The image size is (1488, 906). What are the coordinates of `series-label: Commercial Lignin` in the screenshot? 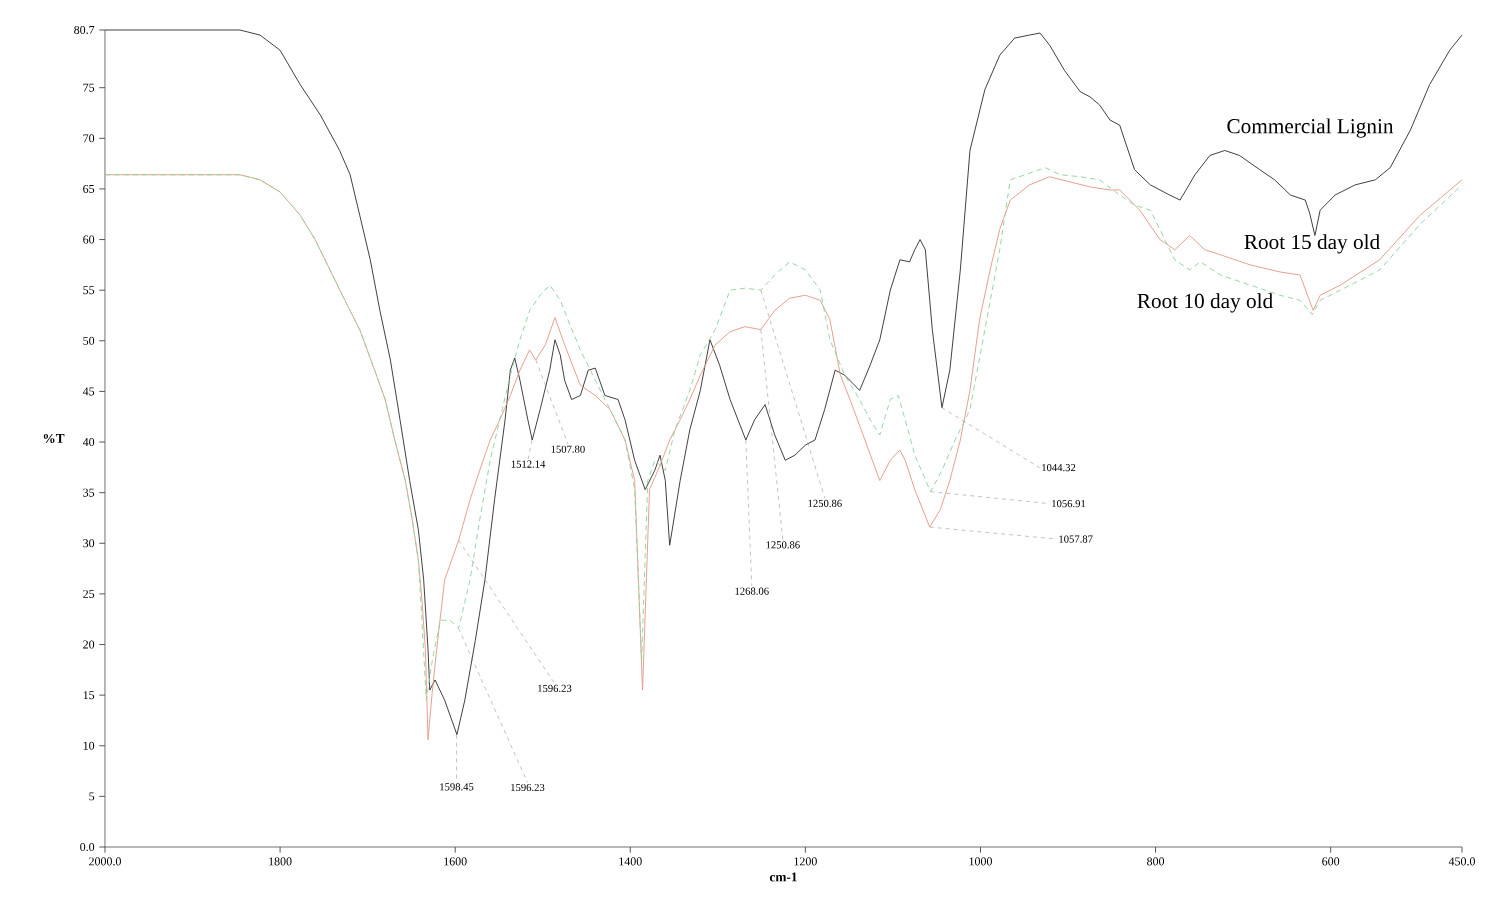 It's located at (1310, 128).